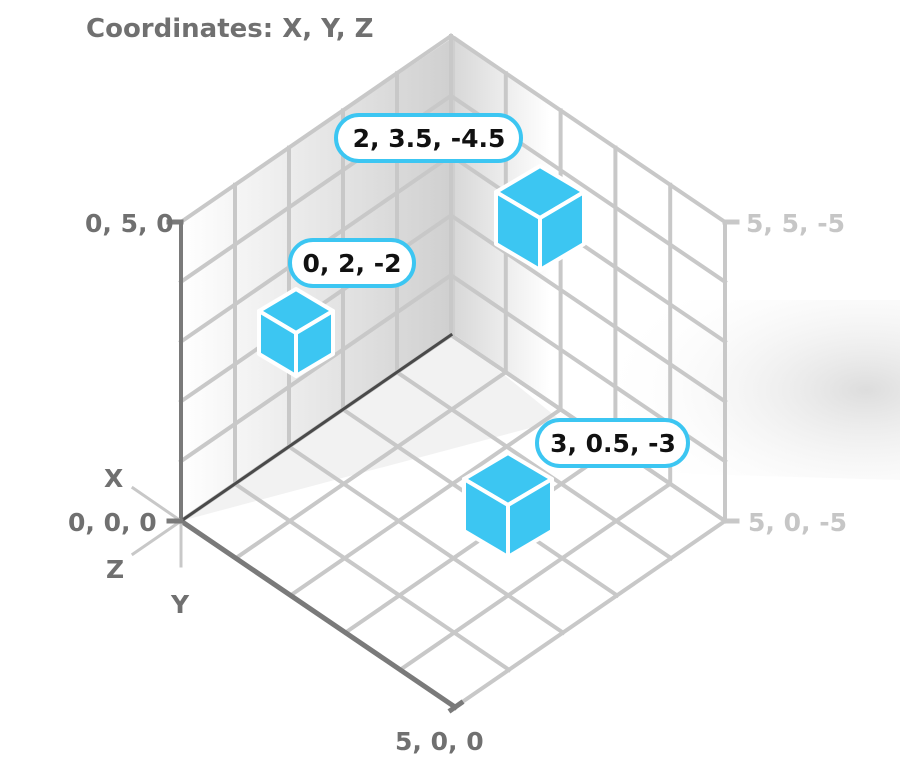 The image size is (900, 777). What do you see at coordinates (113, 478) in the screenshot?
I see `axis-x-letter: X` at bounding box center [113, 478].